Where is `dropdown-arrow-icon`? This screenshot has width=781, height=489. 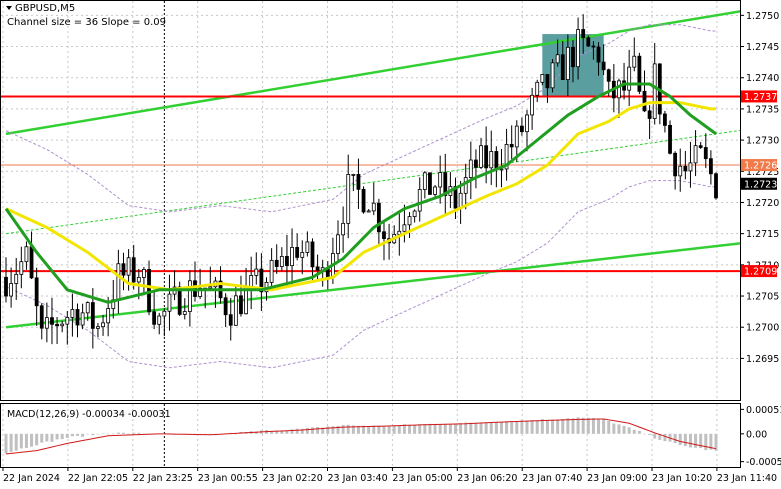 dropdown-arrow-icon is located at coordinates (9, 8).